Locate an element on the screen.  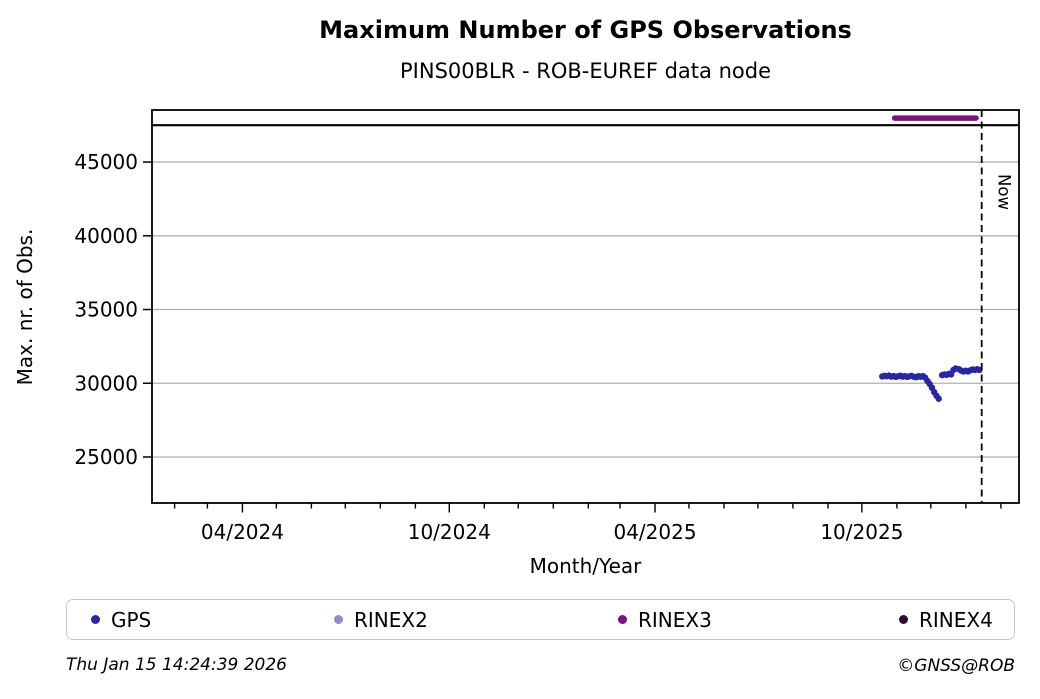
rinex2-marker-icon is located at coordinates (338, 619).